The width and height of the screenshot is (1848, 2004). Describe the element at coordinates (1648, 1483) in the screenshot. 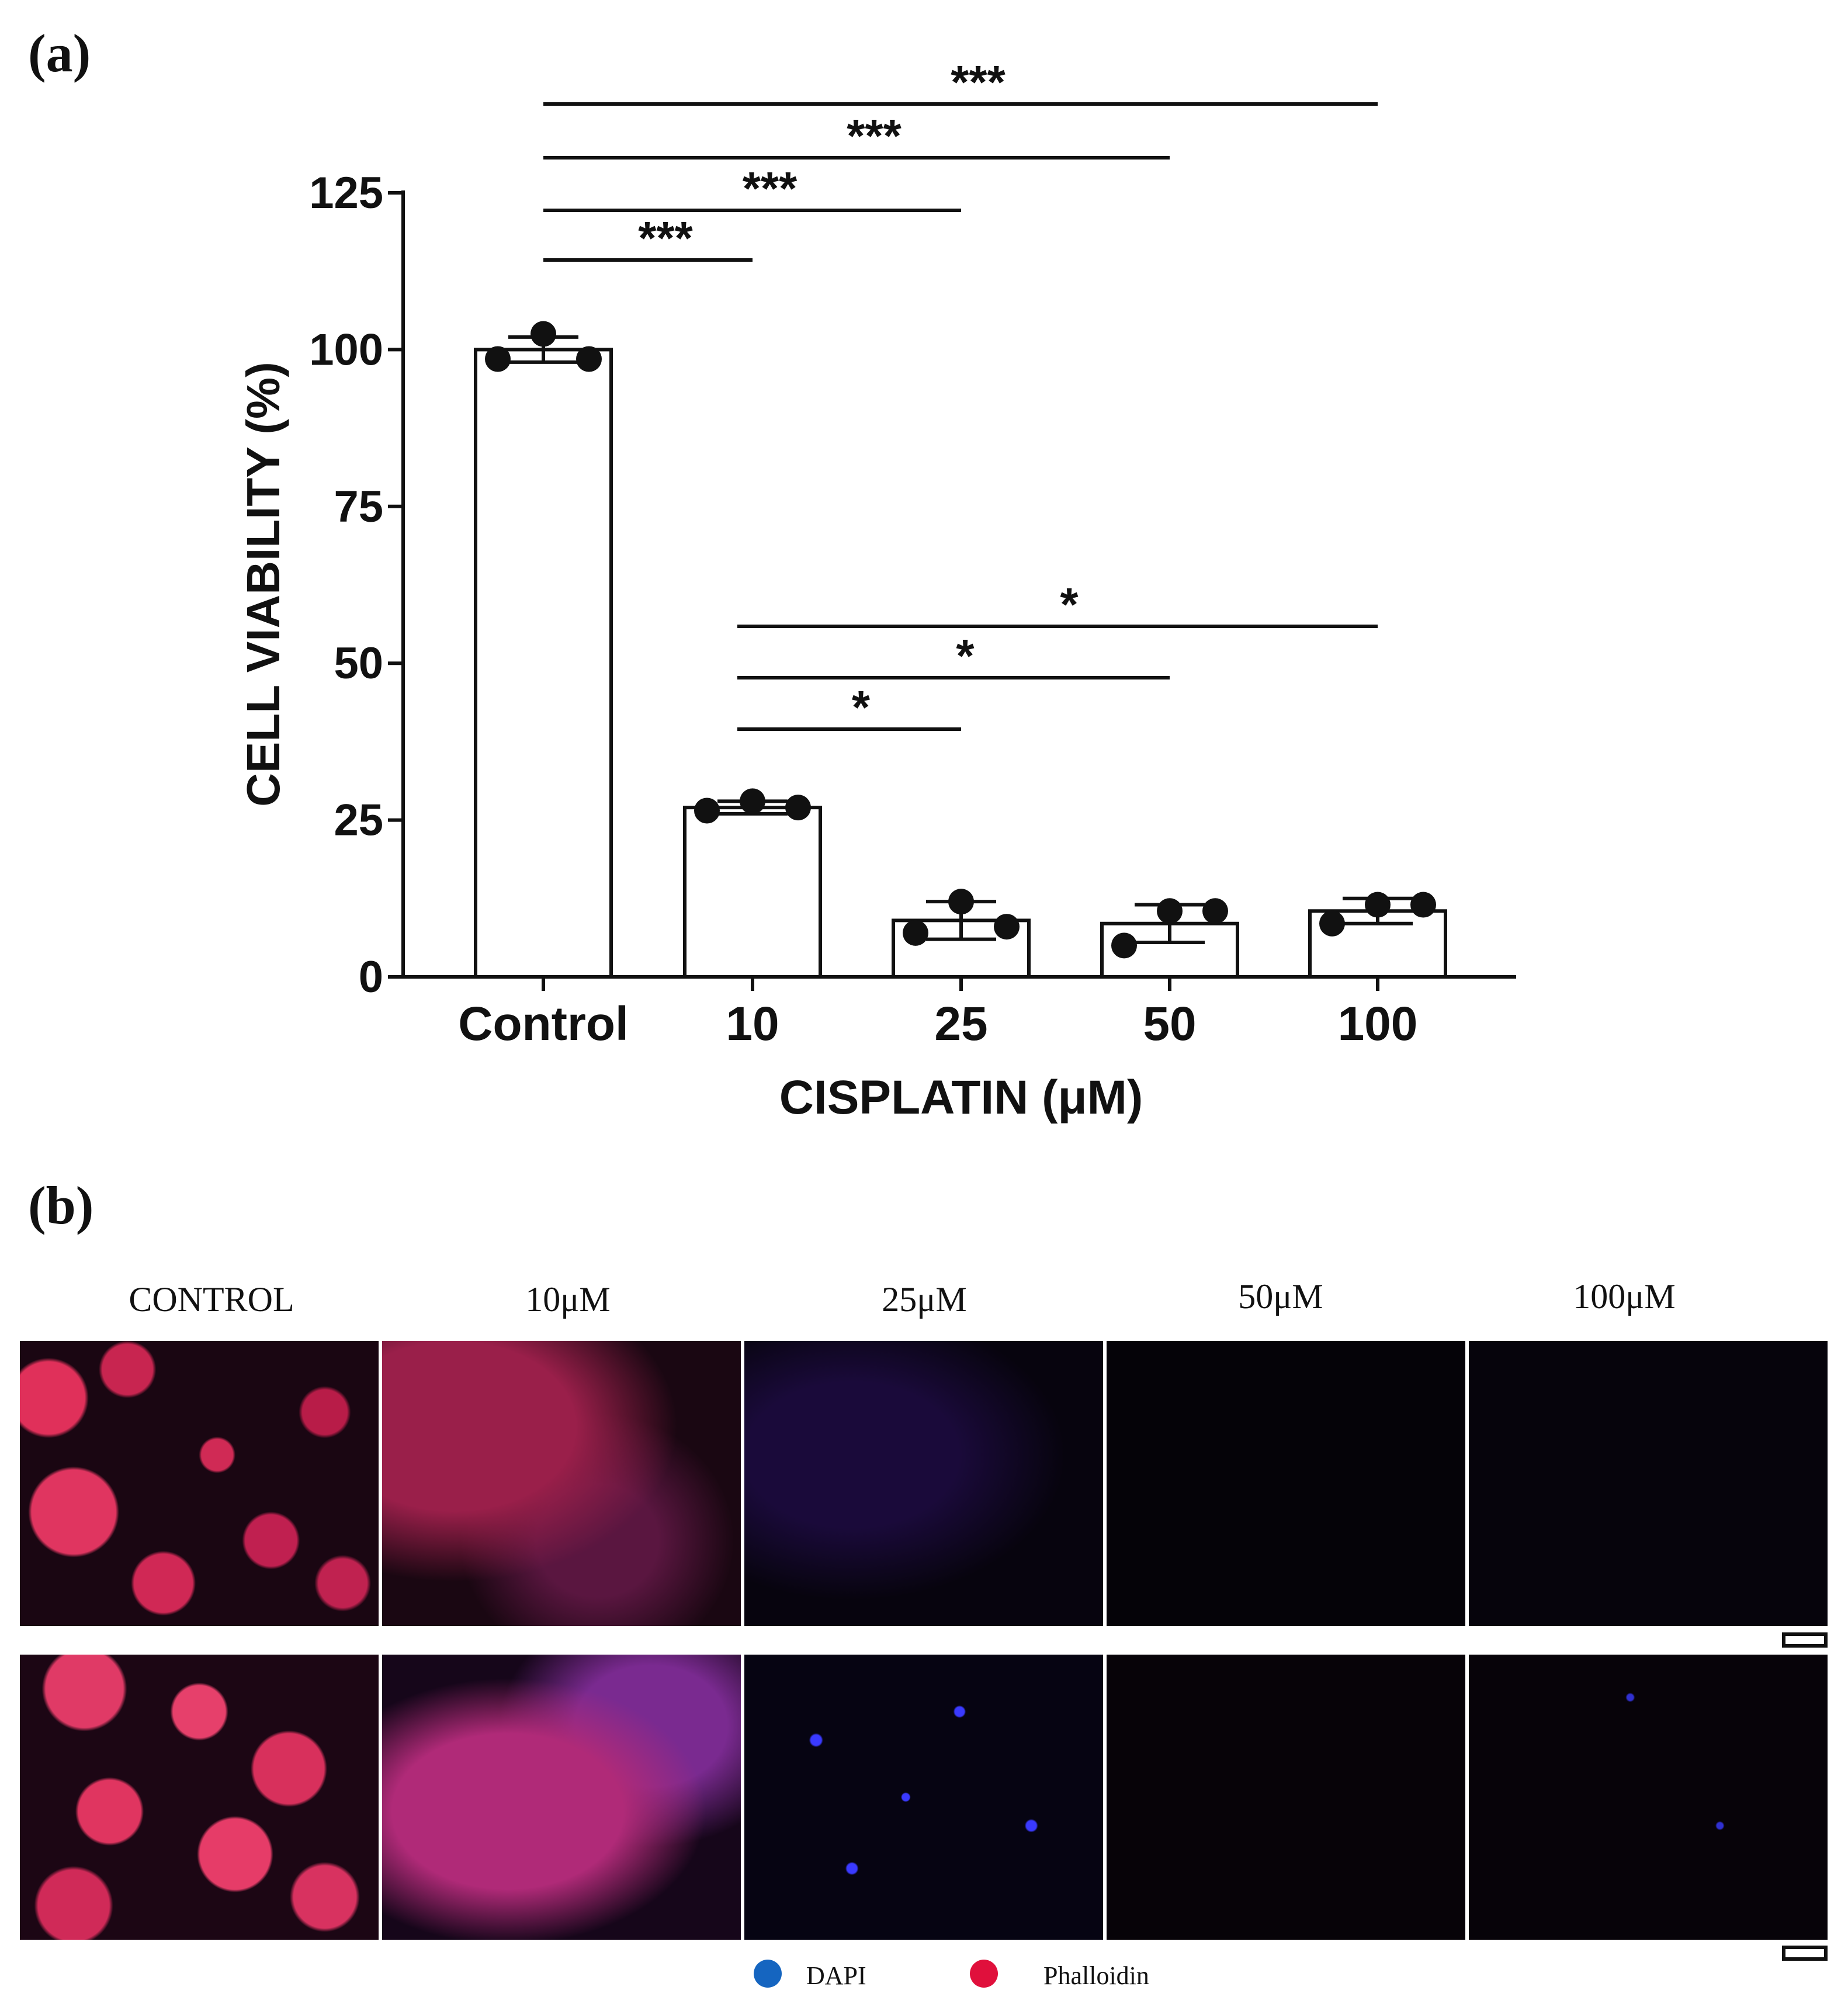

I see `micrograph-100um-low-mag` at that location.